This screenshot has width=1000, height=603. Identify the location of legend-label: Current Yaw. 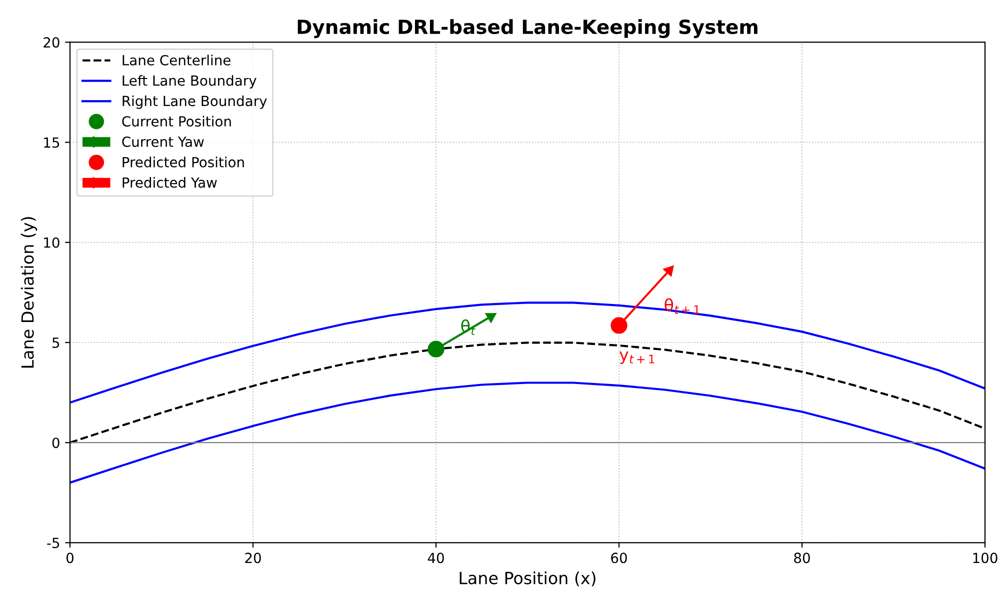
(163, 142).